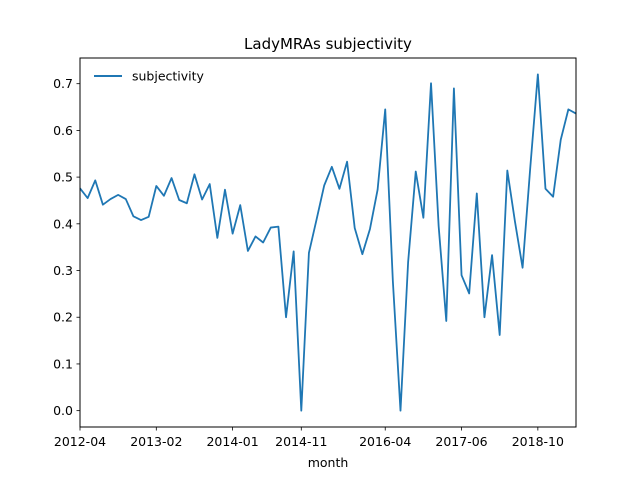  I want to click on y-tick-label: 0.3, so click(63, 270).